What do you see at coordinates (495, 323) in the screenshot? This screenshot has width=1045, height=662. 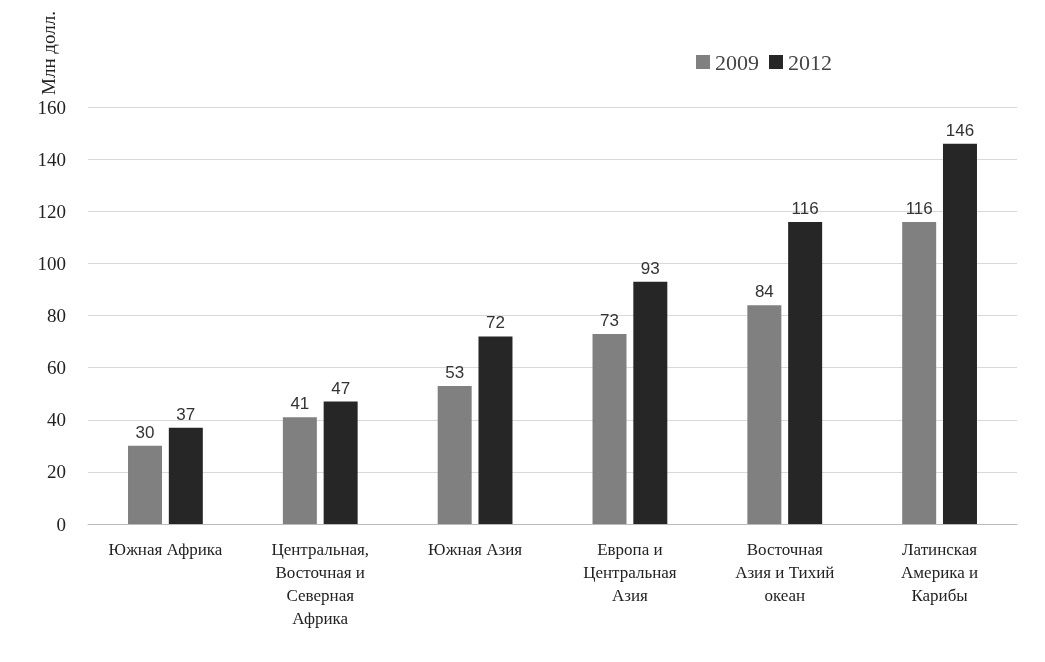 I see `data-label: 72` at bounding box center [495, 323].